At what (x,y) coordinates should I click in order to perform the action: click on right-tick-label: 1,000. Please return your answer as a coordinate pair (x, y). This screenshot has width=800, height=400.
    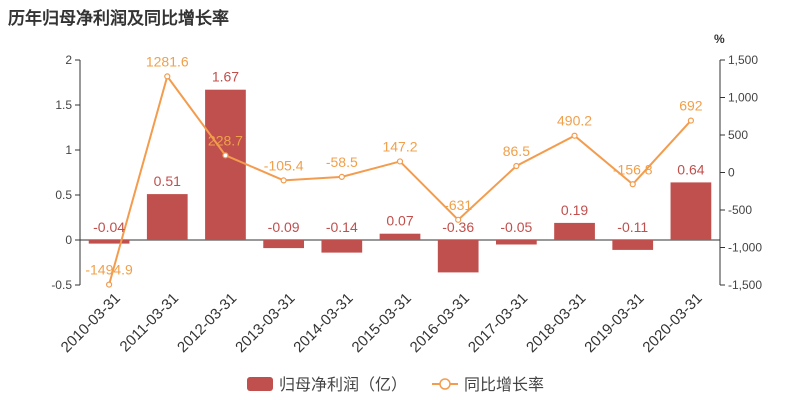
    Looking at the image, I should click on (743, 98).